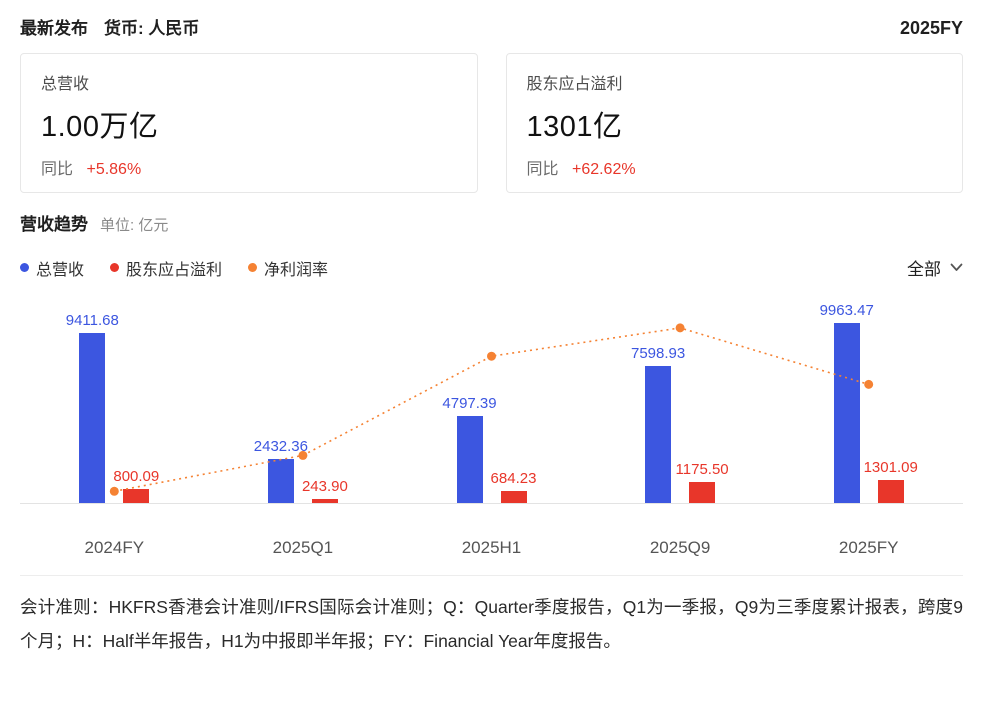 This screenshot has width=983, height=708. What do you see at coordinates (491, 222) in the screenshot?
I see `section-head: 营收趋势 单位: 亿元` at bounding box center [491, 222].